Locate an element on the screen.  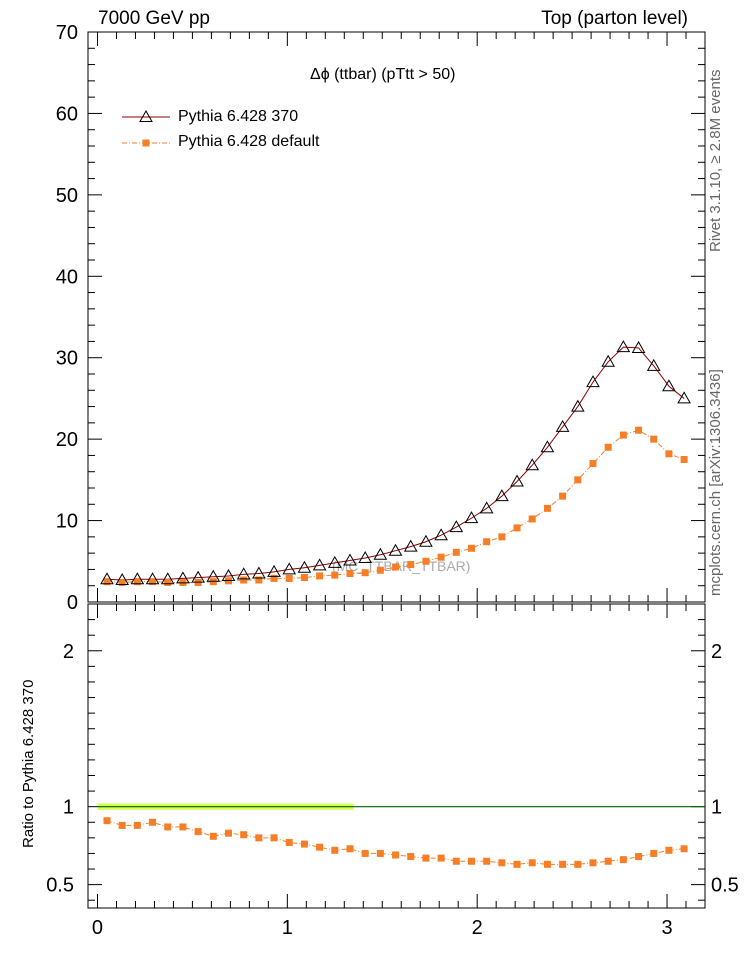
y-tick-label: 40 is located at coordinates (67, 277).